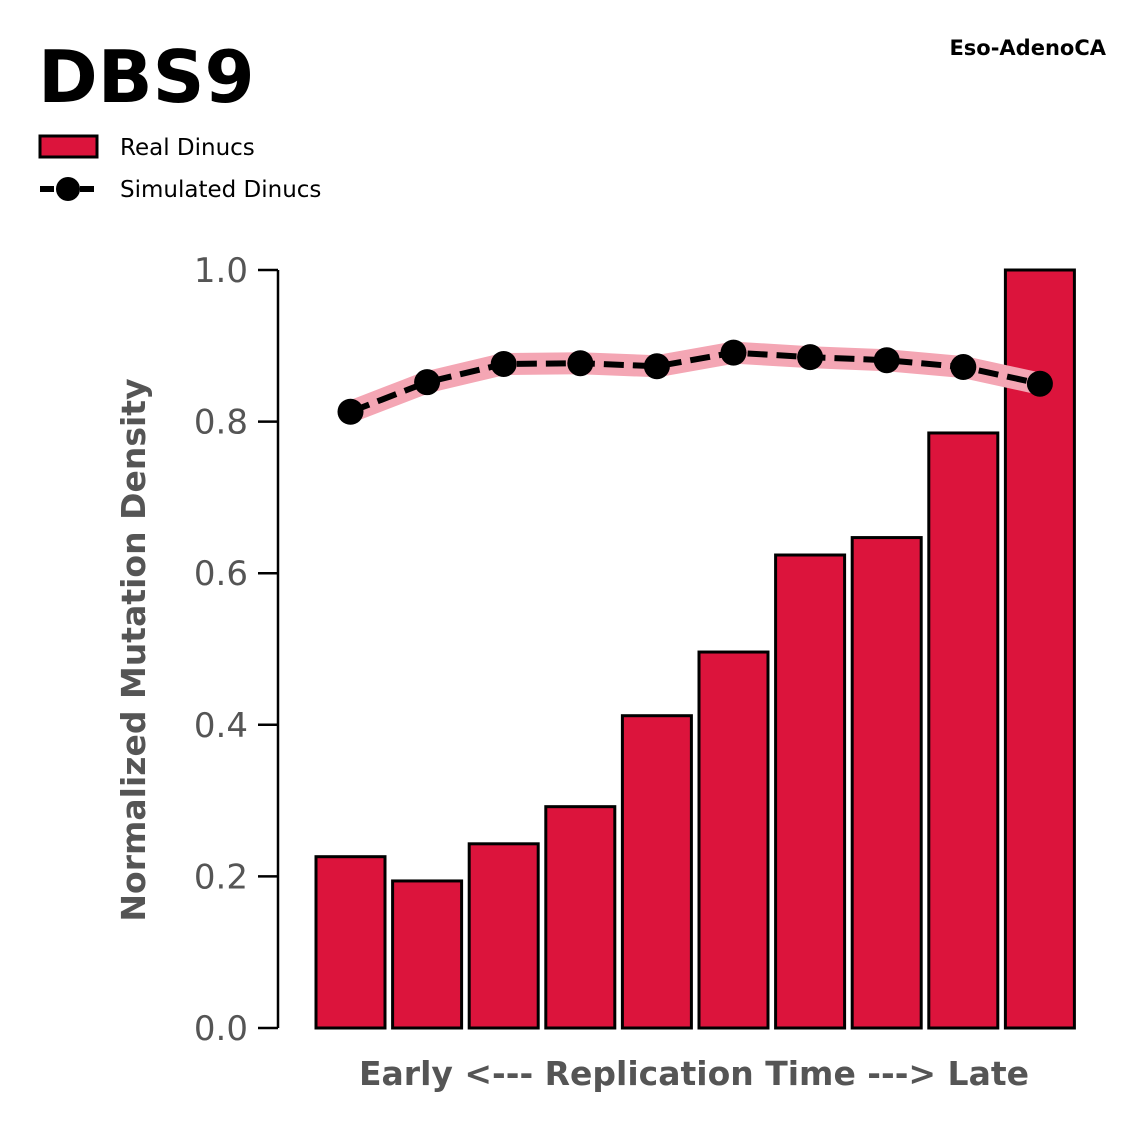  What do you see at coordinates (221, 877) in the screenshot?
I see `y-tick-label: 0.2` at bounding box center [221, 877].